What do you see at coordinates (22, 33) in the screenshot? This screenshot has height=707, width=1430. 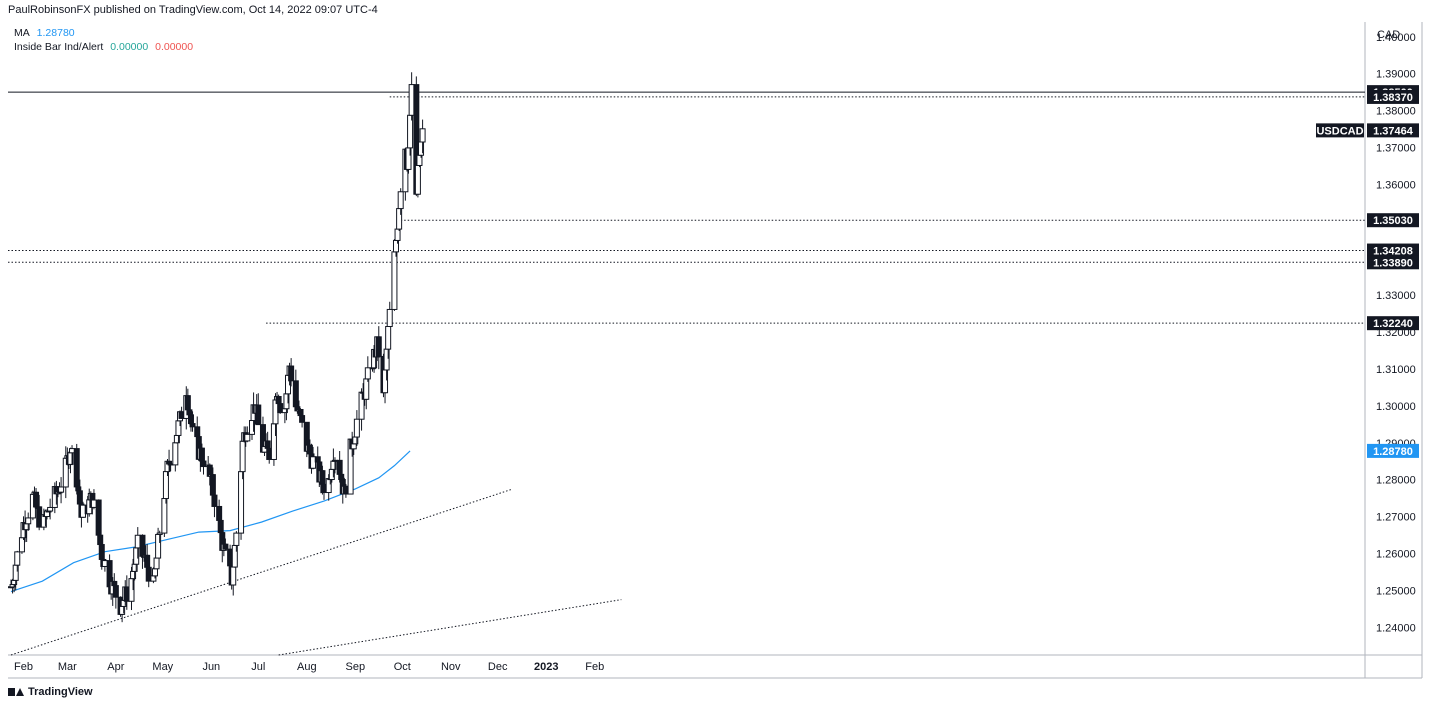 I see `ma-label: MA` at bounding box center [22, 33].